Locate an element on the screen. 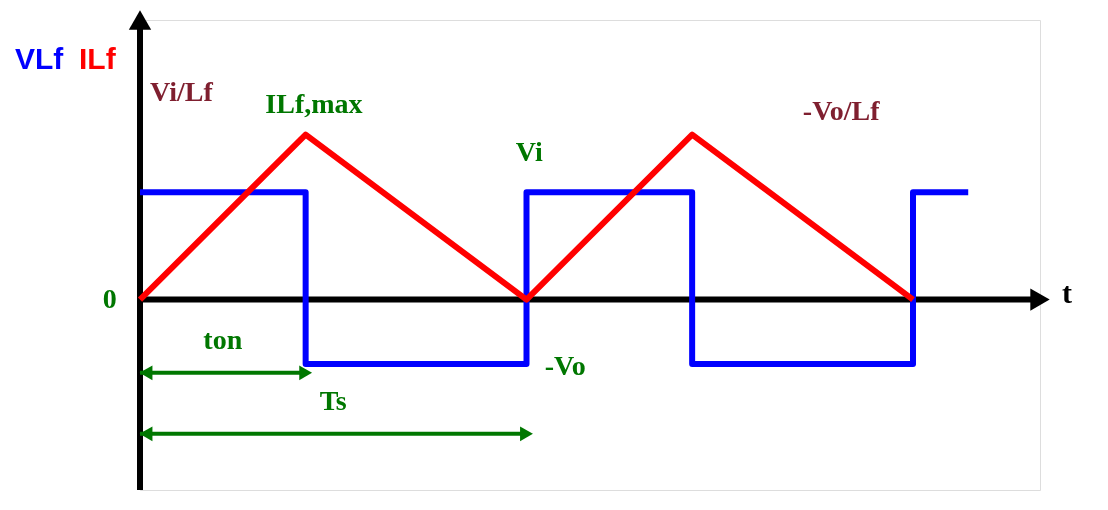 The image size is (1108, 510). text: ILf is located at coordinates (98, 58).